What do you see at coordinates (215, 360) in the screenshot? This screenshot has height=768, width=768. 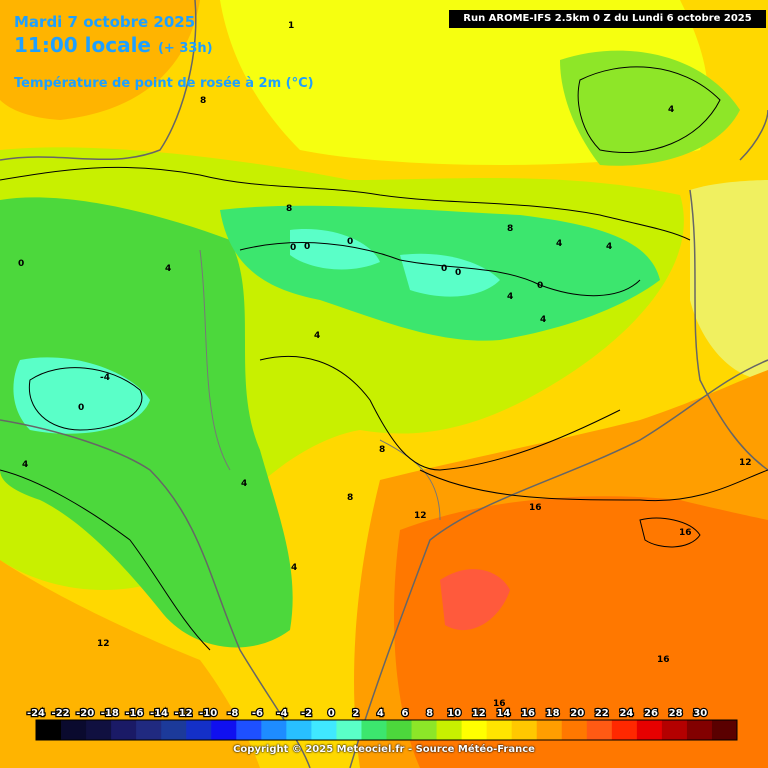 I see `border-inner` at bounding box center [215, 360].